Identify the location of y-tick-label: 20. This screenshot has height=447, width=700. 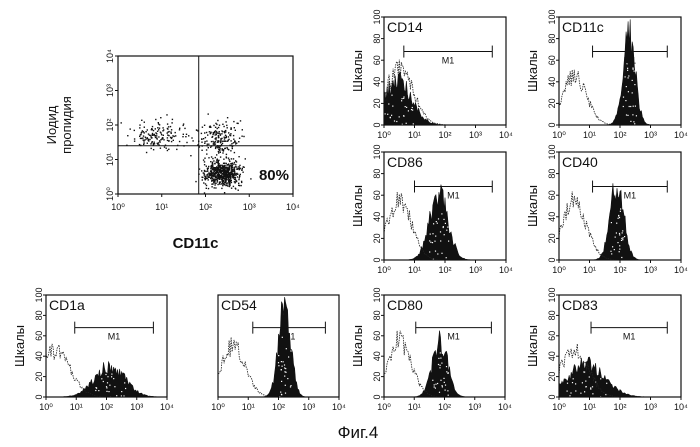
(552, 238).